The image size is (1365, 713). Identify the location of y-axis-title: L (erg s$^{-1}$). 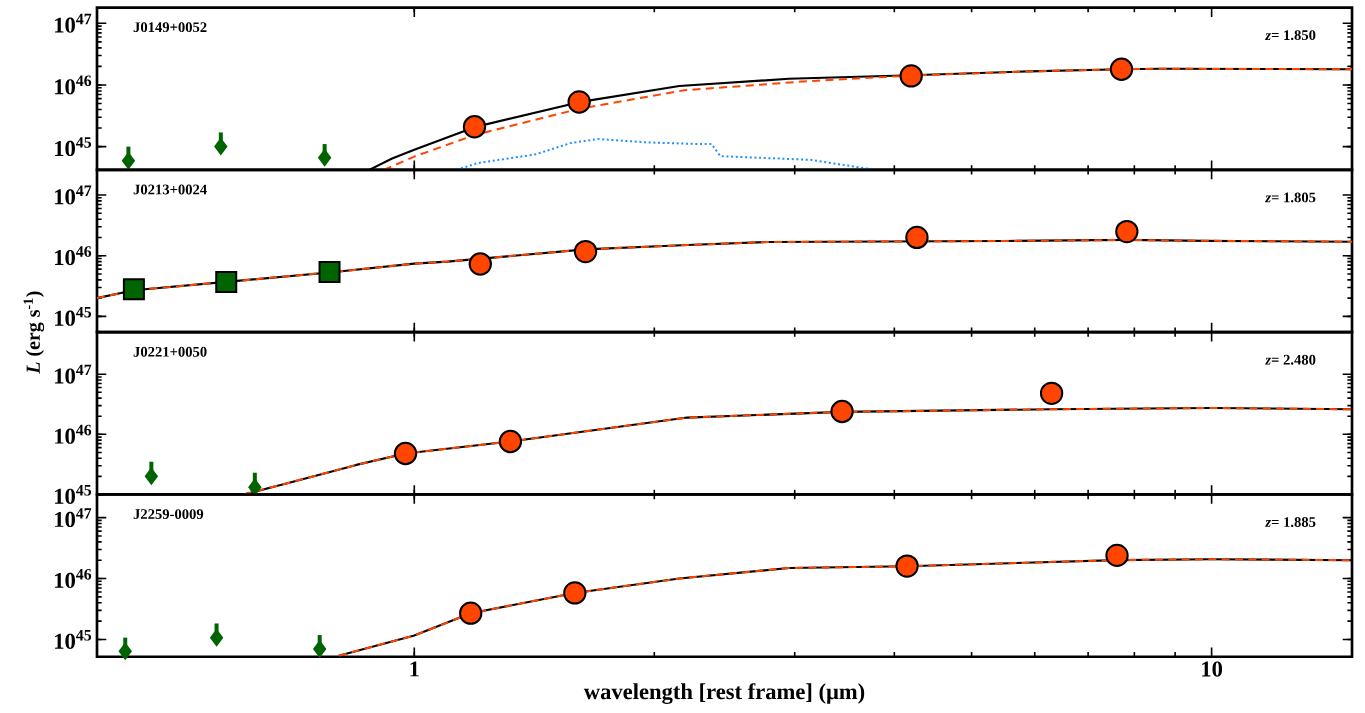
(34, 332).